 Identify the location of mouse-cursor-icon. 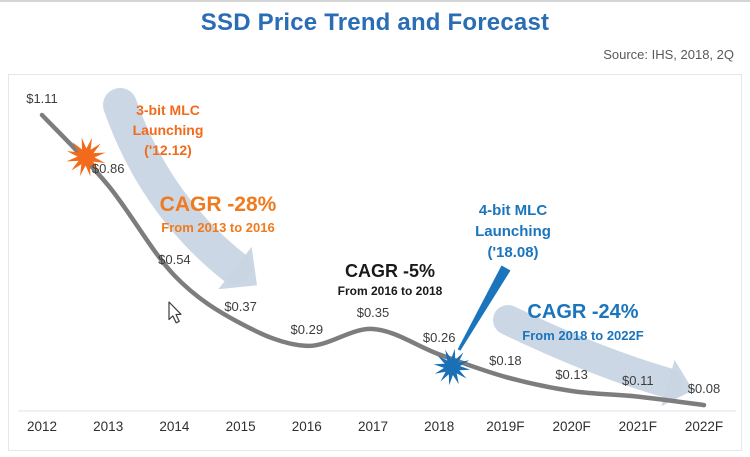
(175, 312).